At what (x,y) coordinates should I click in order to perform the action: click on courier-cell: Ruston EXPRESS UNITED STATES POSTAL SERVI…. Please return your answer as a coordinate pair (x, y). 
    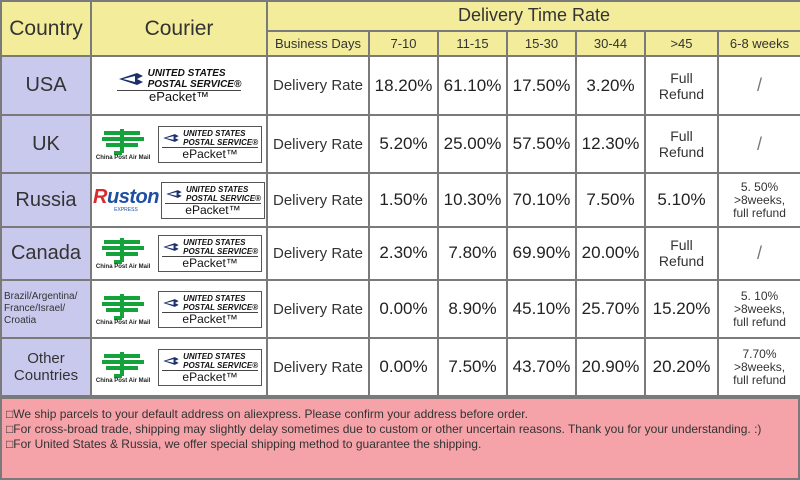
    Looking at the image, I should click on (179, 200).